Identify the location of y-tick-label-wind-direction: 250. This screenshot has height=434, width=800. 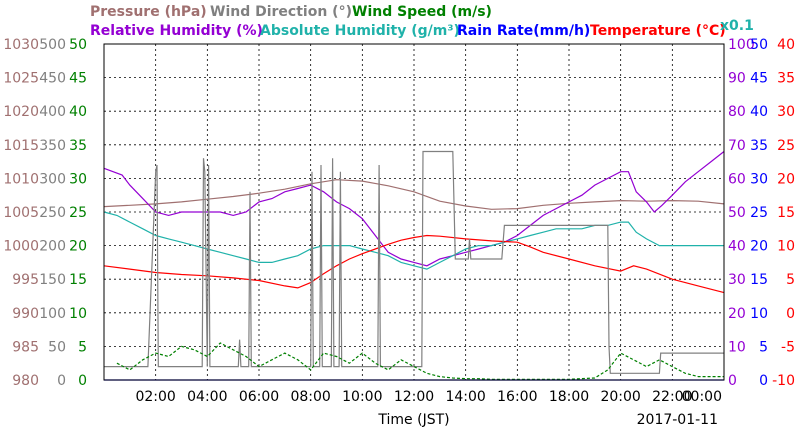
(52, 213).